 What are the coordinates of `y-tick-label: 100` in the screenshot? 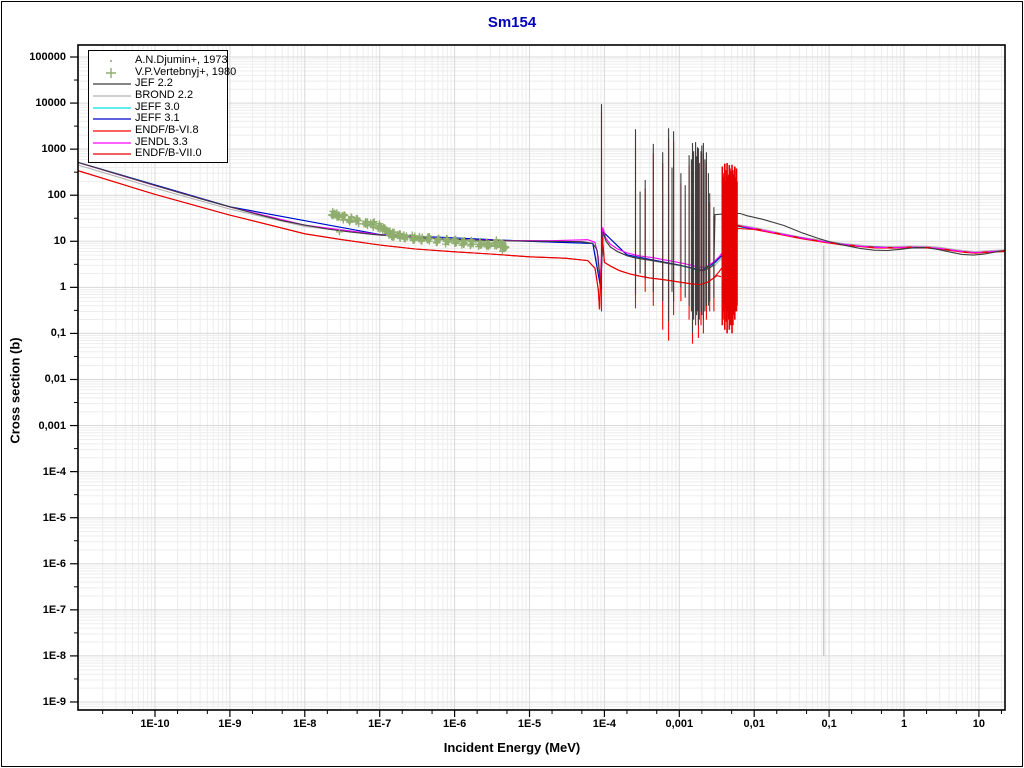 It's located at (56, 195).